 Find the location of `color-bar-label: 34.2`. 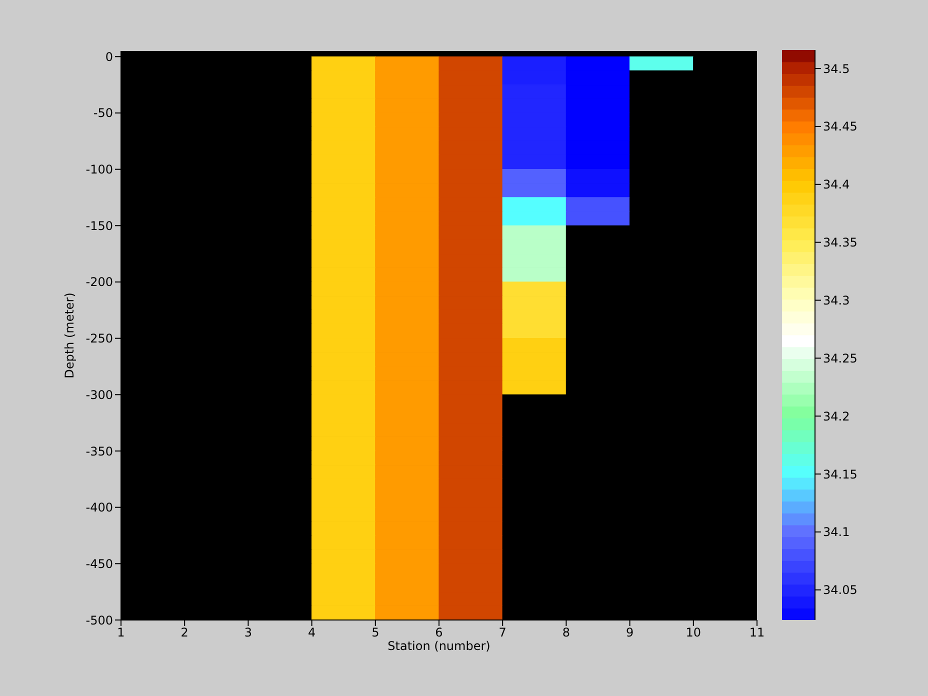

color-bar-label: 34.2 is located at coordinates (836, 416).